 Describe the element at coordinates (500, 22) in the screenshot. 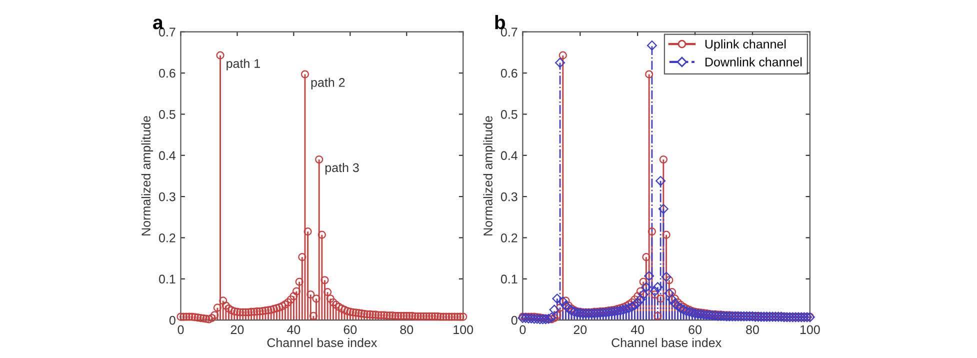

I see `chart-title: b` at that location.